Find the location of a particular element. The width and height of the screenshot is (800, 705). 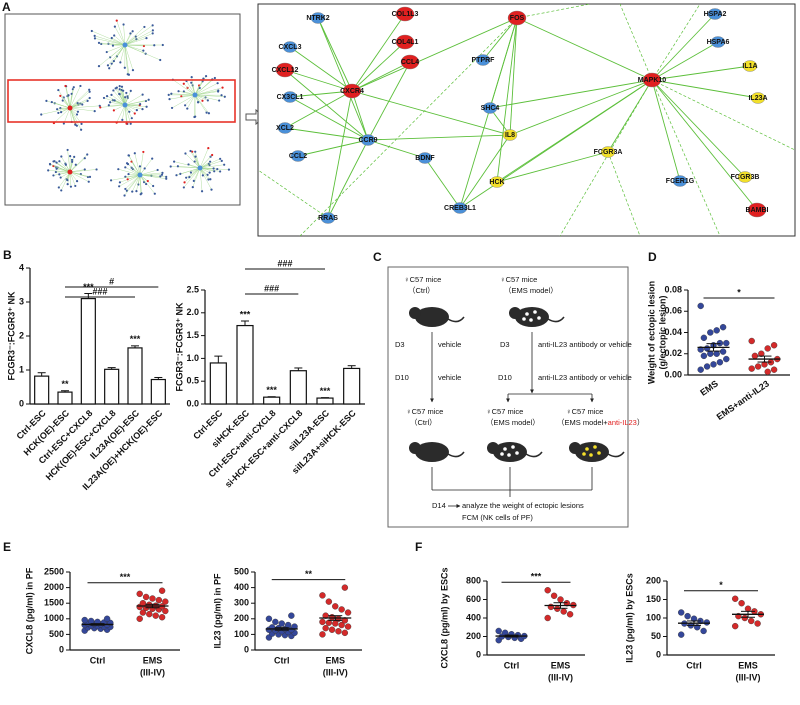

y-tick-label: 0.0 is located at coordinates (192, 403).